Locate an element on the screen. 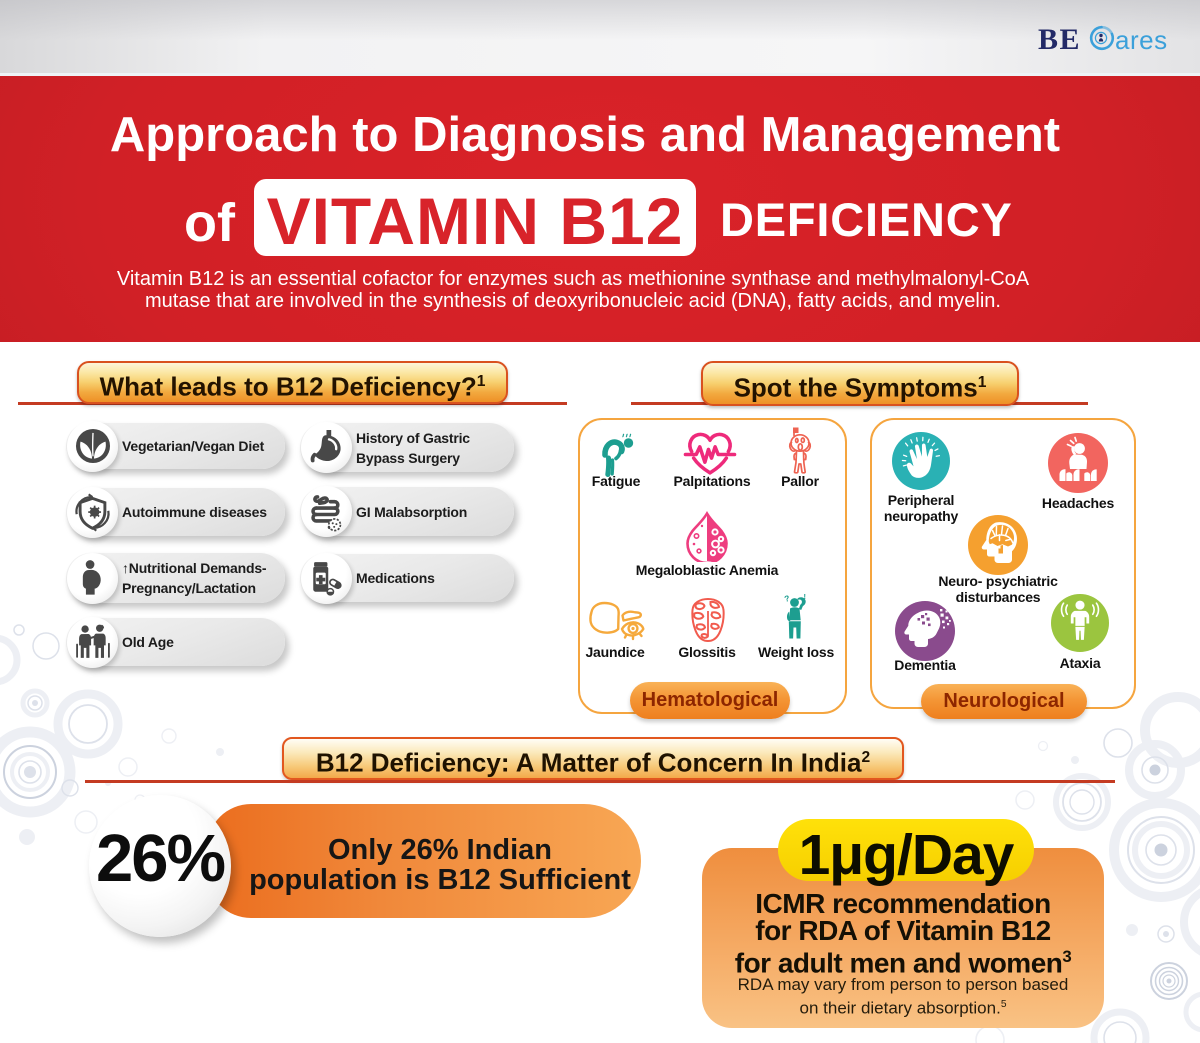  svg-text: ares is located at coordinates (1141, 40).